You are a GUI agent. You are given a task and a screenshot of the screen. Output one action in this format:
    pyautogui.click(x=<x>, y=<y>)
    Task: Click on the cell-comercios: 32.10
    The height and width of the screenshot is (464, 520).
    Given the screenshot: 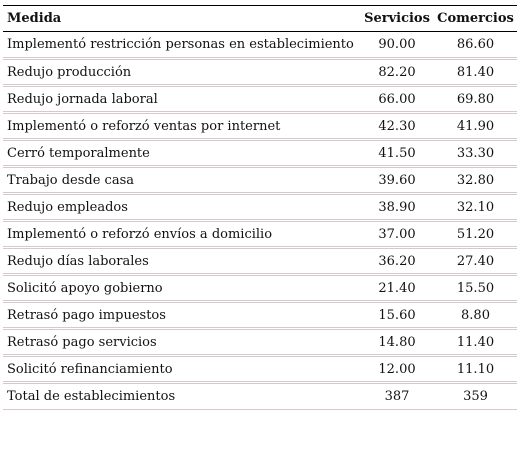 What is the action you would take?
    pyautogui.click(x=475, y=207)
    